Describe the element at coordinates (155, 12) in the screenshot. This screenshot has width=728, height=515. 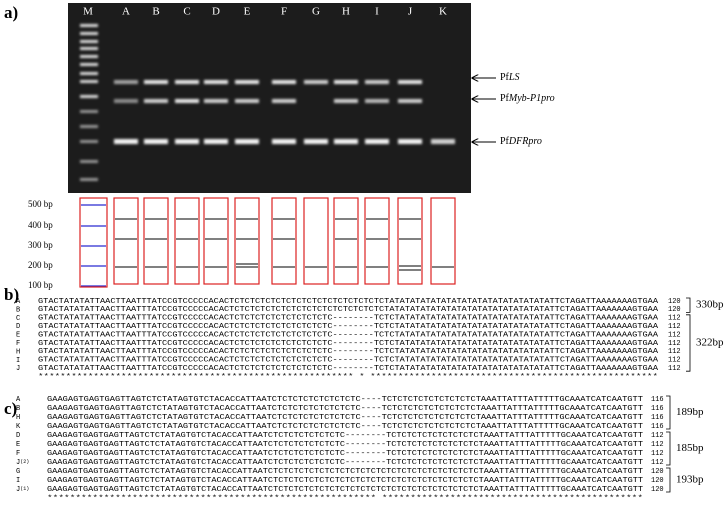
I see `lane-label: B` at that location.